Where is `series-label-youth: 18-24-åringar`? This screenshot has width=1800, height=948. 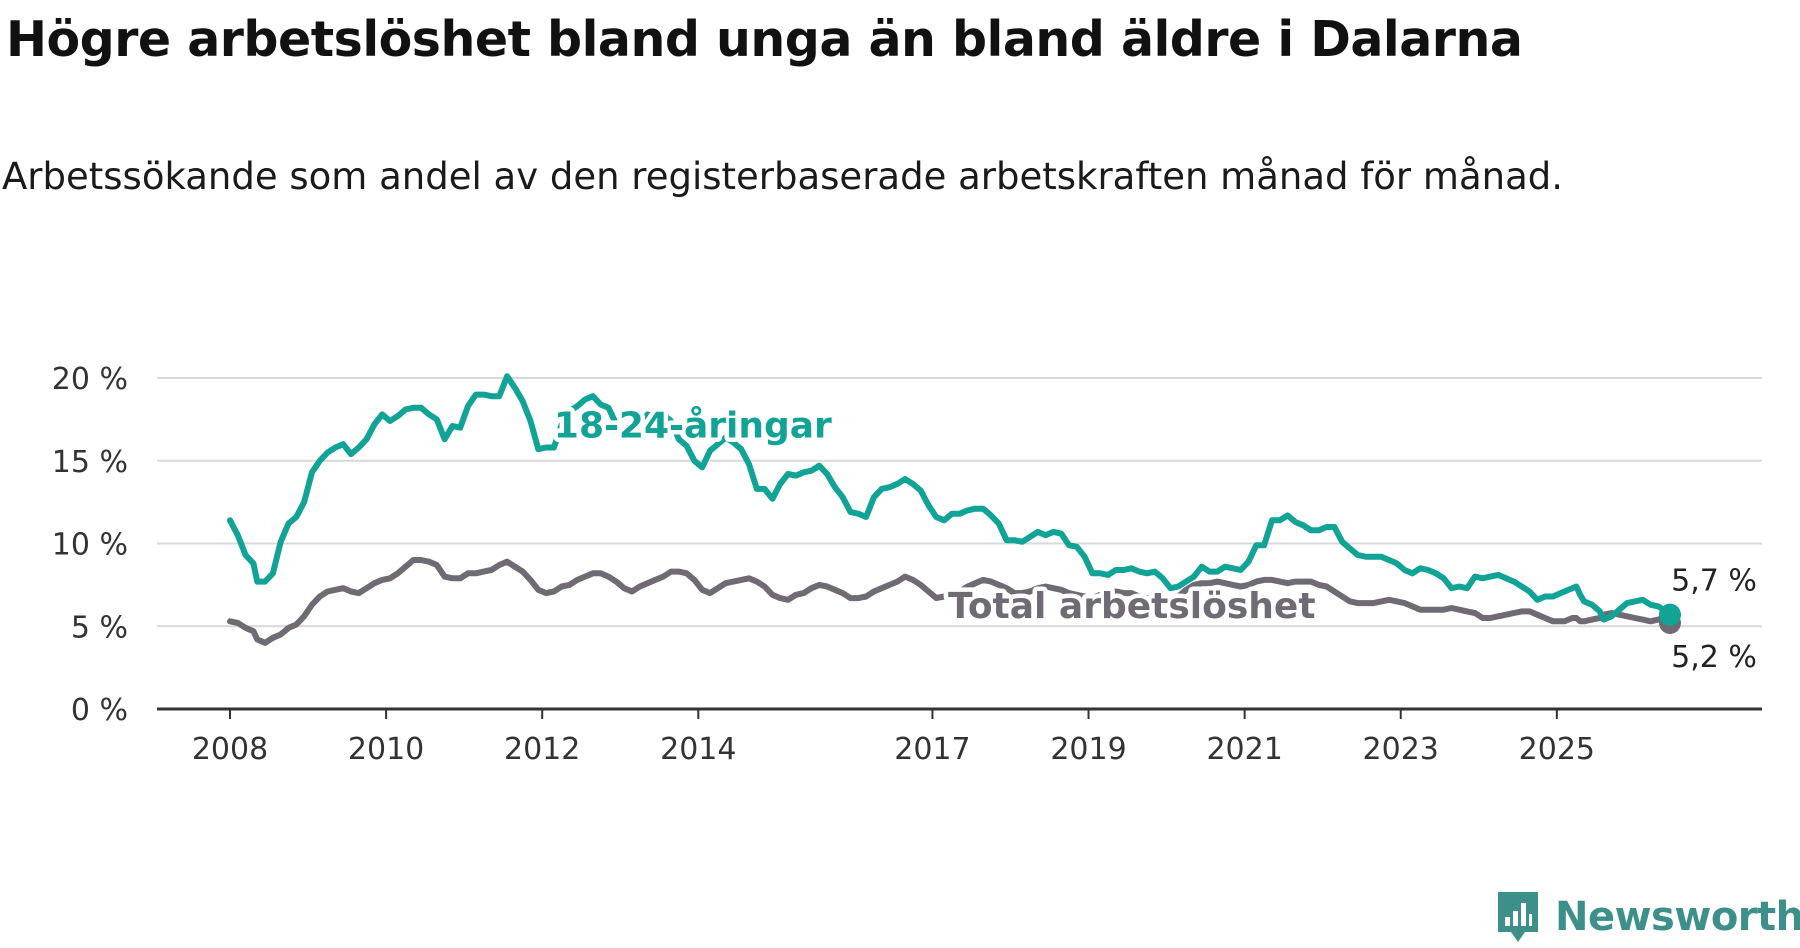 series-label-youth: 18-24-åringar is located at coordinates (693, 426).